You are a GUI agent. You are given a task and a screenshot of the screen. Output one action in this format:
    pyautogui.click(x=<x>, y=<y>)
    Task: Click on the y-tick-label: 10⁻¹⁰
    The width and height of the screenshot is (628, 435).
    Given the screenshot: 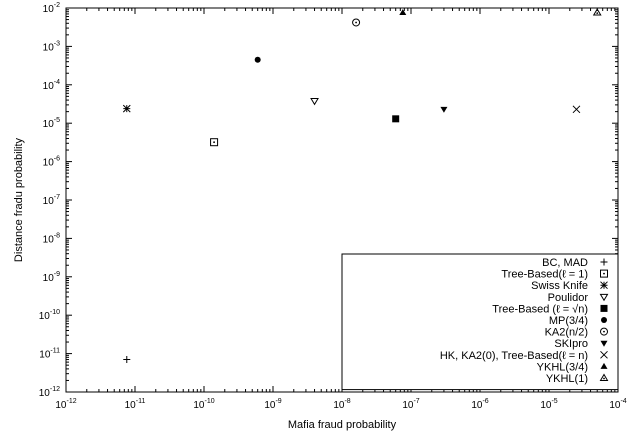 What is the action you would take?
    pyautogui.click(x=49, y=315)
    